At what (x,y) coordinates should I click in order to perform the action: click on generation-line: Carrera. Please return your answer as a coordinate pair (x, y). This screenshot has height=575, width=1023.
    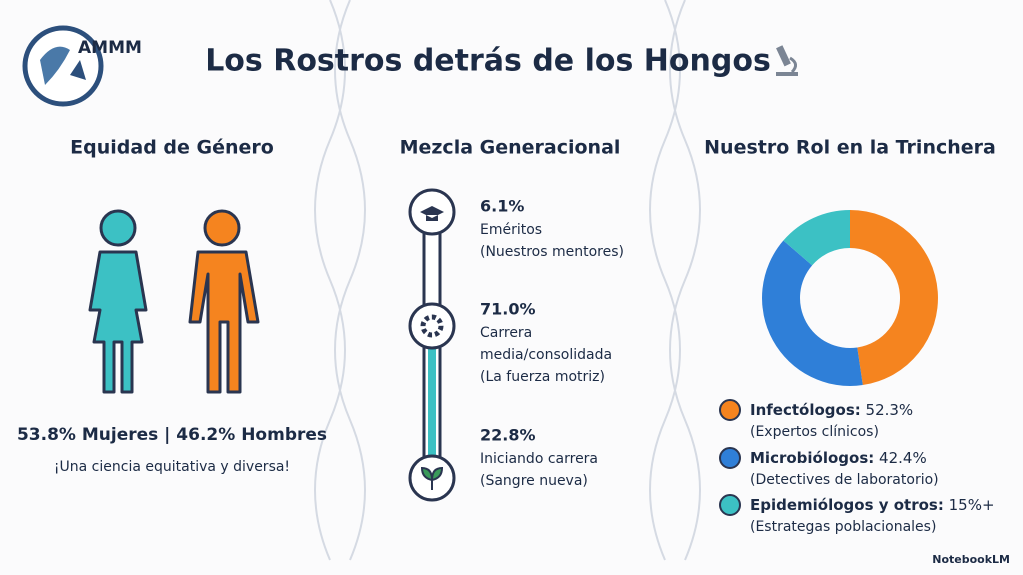
    Looking at the image, I should click on (506, 333).